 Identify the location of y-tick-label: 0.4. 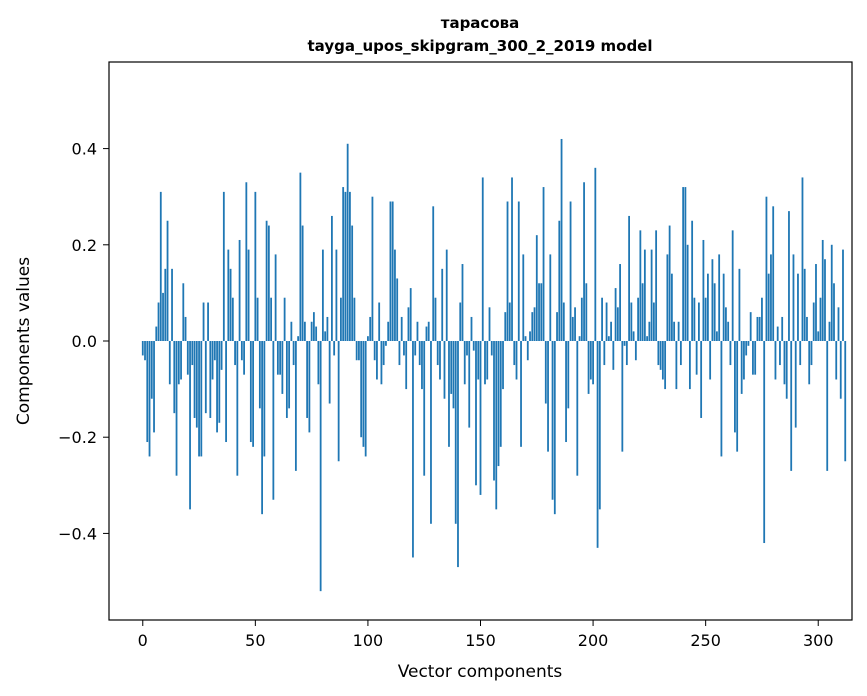
(84, 149).